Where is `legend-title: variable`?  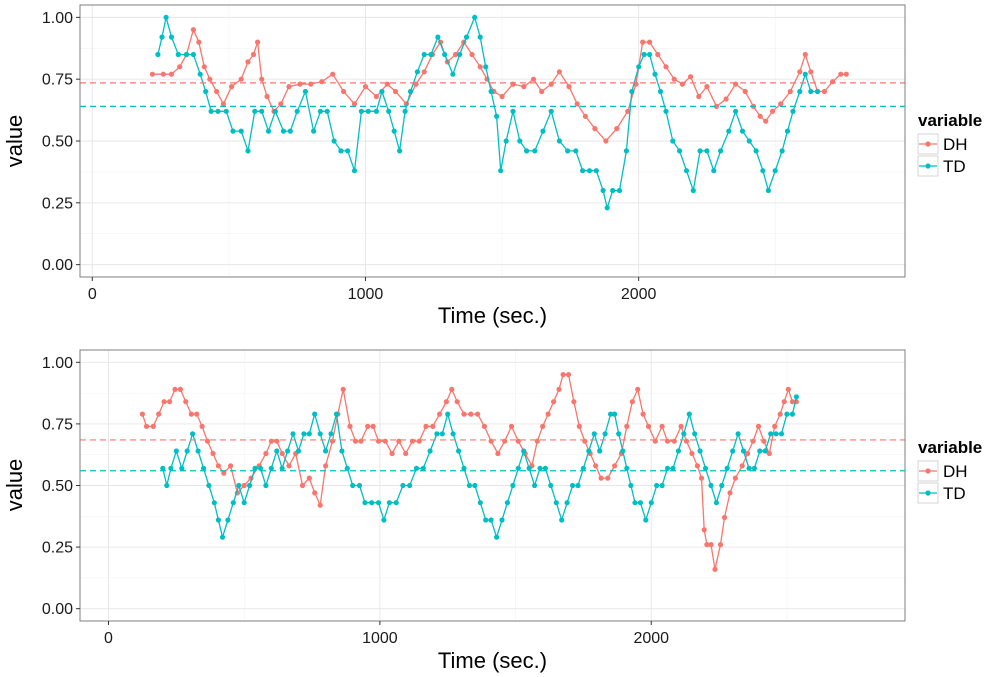 legend-title: variable is located at coordinates (950, 120).